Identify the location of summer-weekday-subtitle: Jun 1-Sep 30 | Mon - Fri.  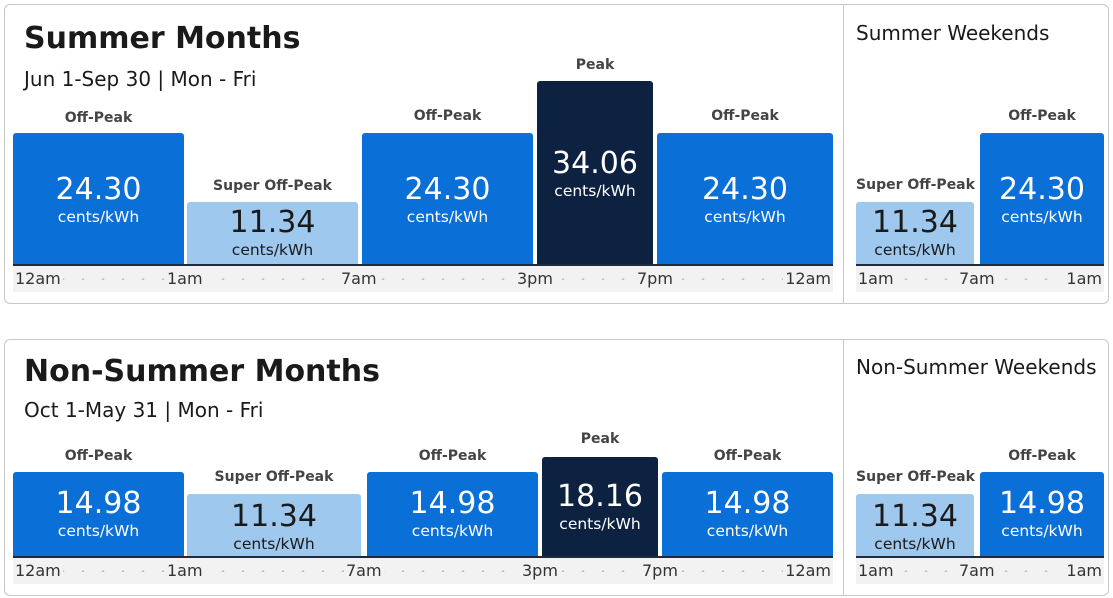
(140, 79).